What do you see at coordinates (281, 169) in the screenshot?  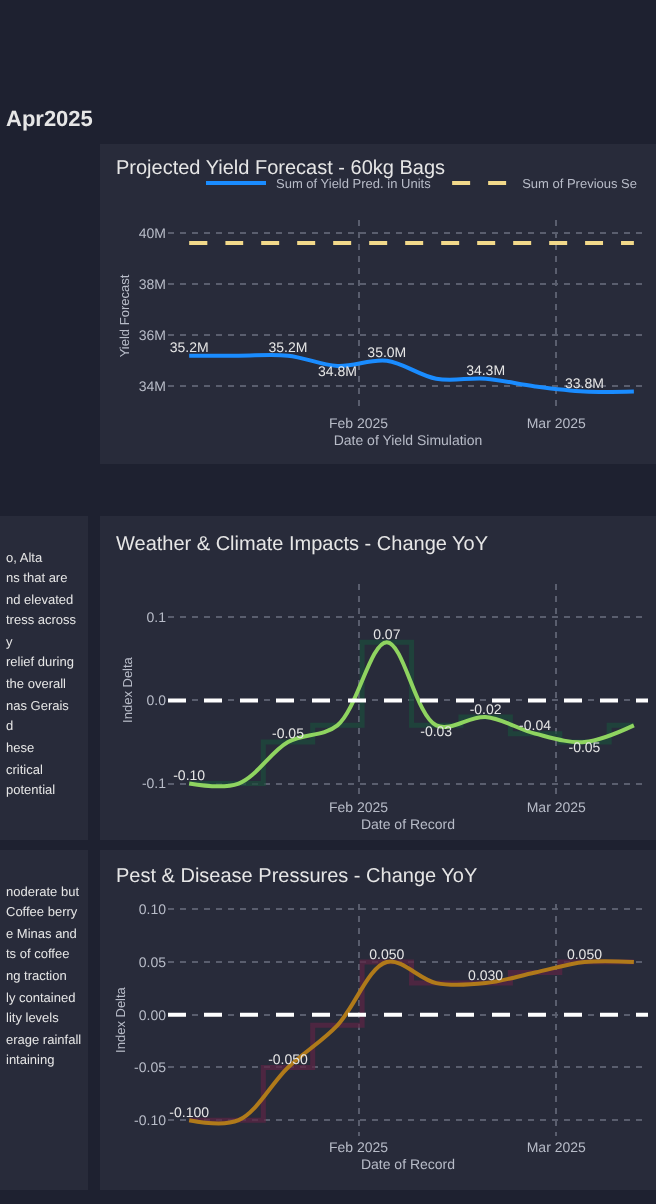 I see `chart-title: Projected Yield Forecast - 60kg Bags` at bounding box center [281, 169].